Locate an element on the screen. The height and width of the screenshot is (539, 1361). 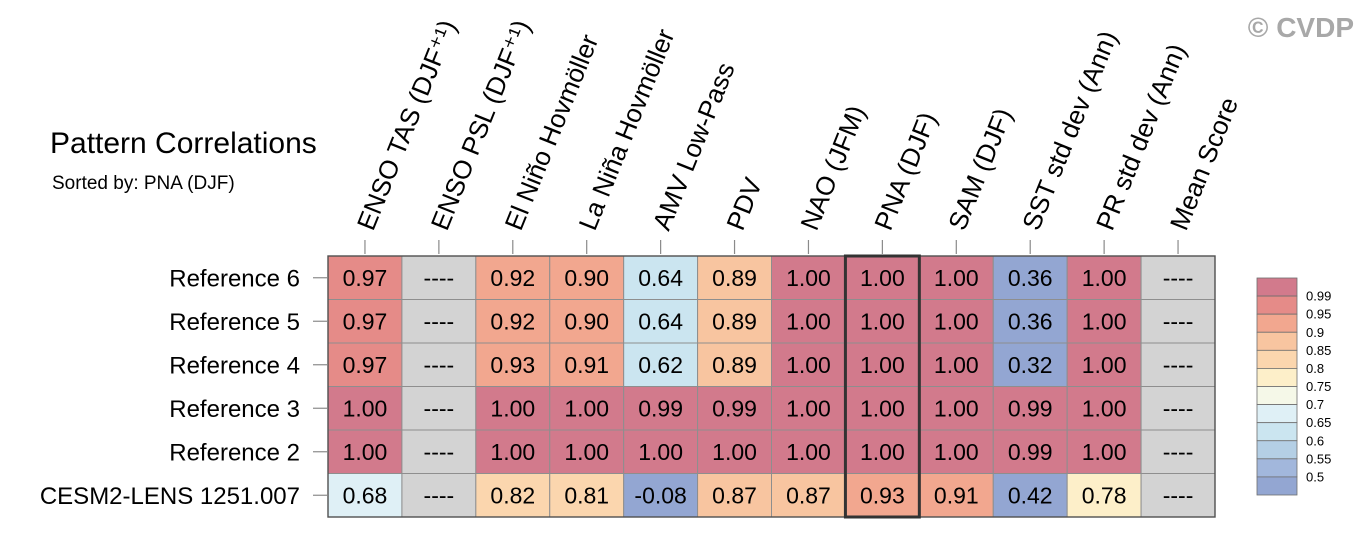
colorbar-level-label: 0.9 is located at coordinates (1315, 332).